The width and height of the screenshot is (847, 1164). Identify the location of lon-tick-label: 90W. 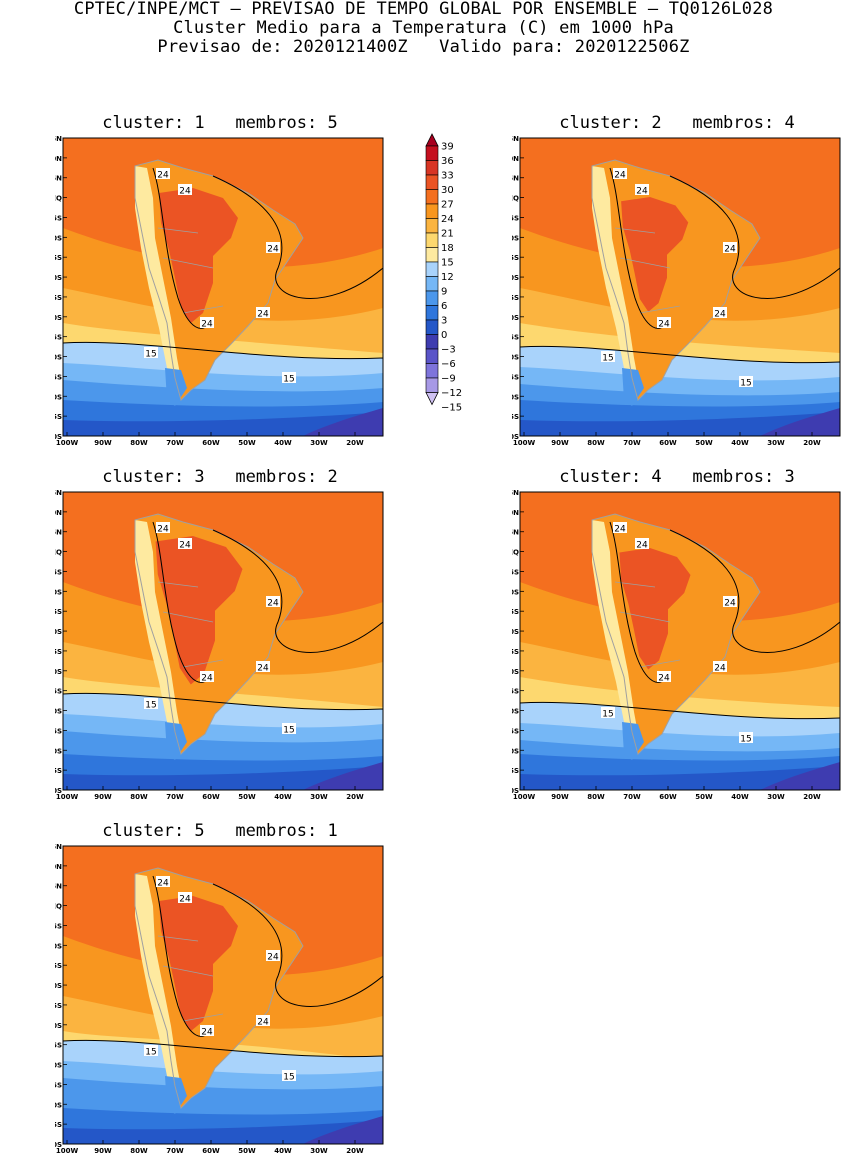
(103, 443).